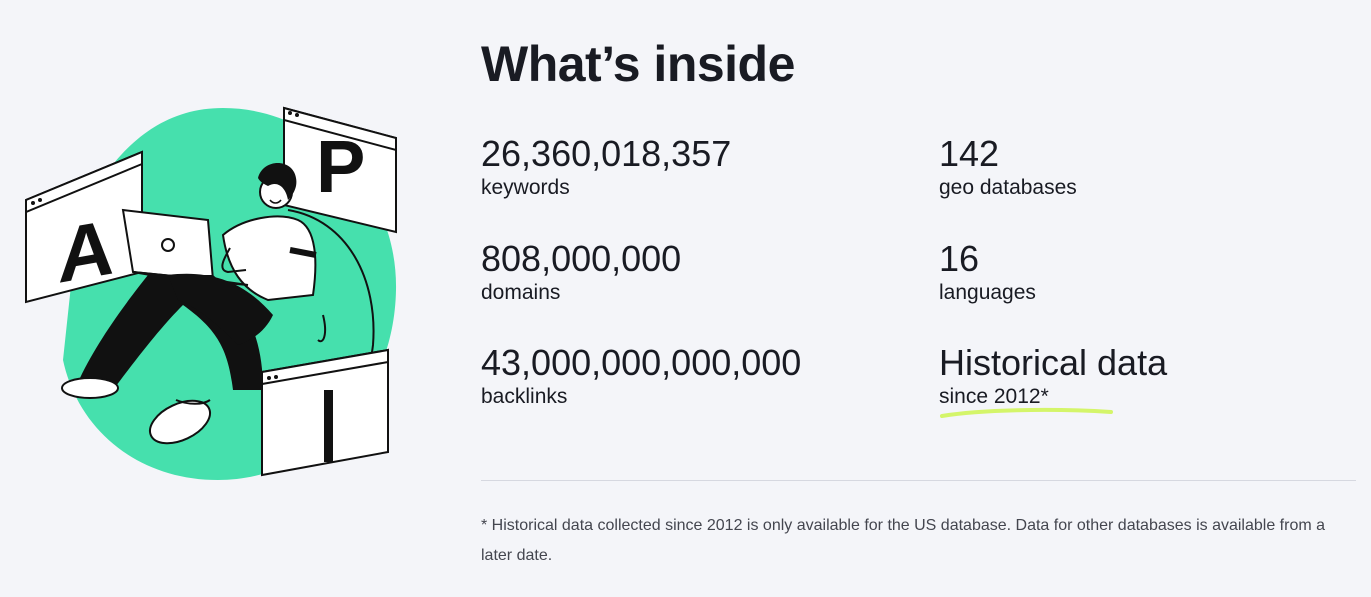 The image size is (1371, 597). I want to click on svg-text: P, so click(340, 166).